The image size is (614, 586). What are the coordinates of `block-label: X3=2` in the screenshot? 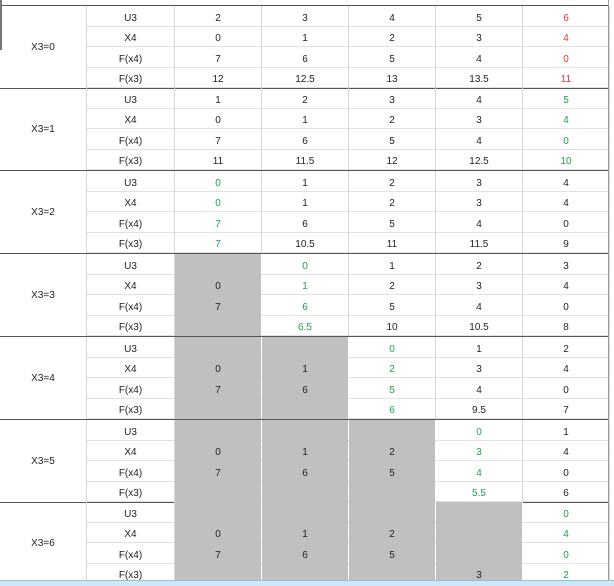 It's located at (43, 212).